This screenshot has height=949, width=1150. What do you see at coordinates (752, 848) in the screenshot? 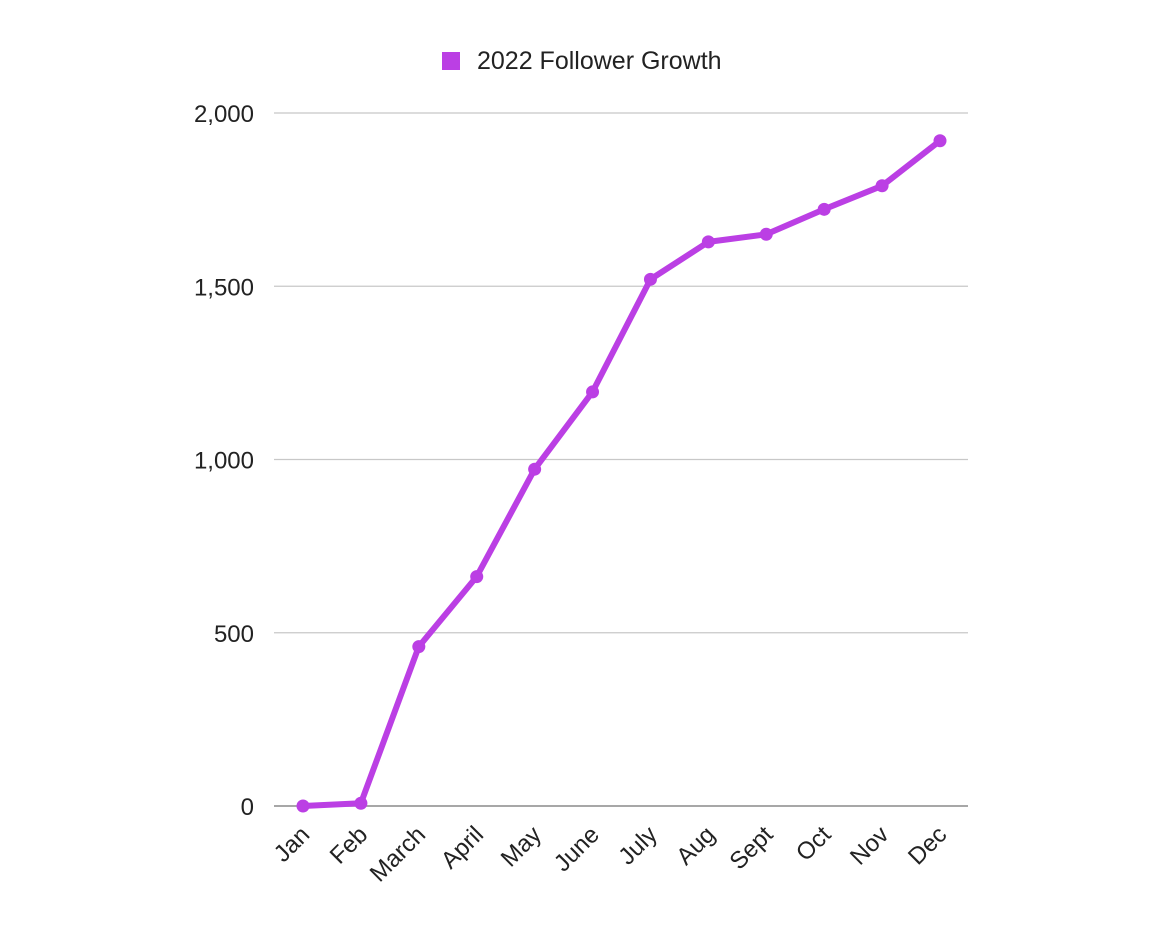
I see `x-tick-label: Sept` at bounding box center [752, 848].